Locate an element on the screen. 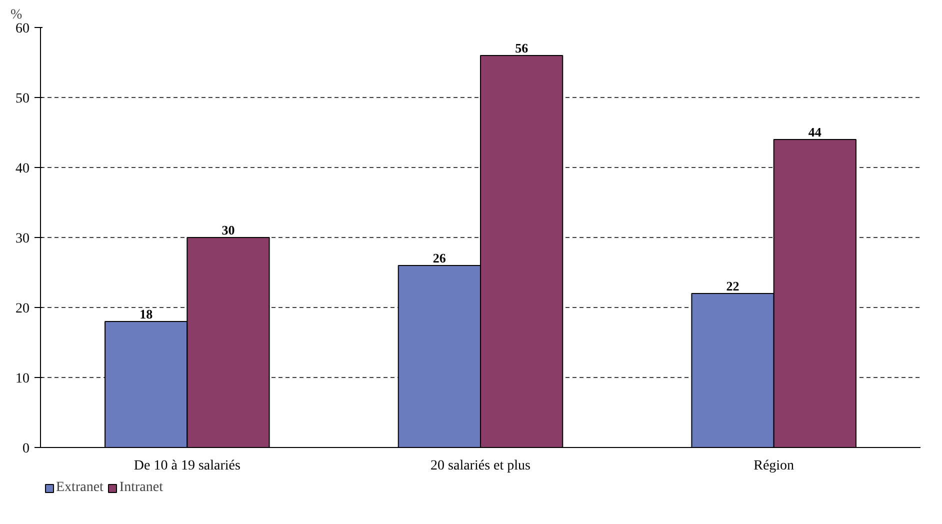  x-tick-label: De 10 à 19 salariés is located at coordinates (187, 466).